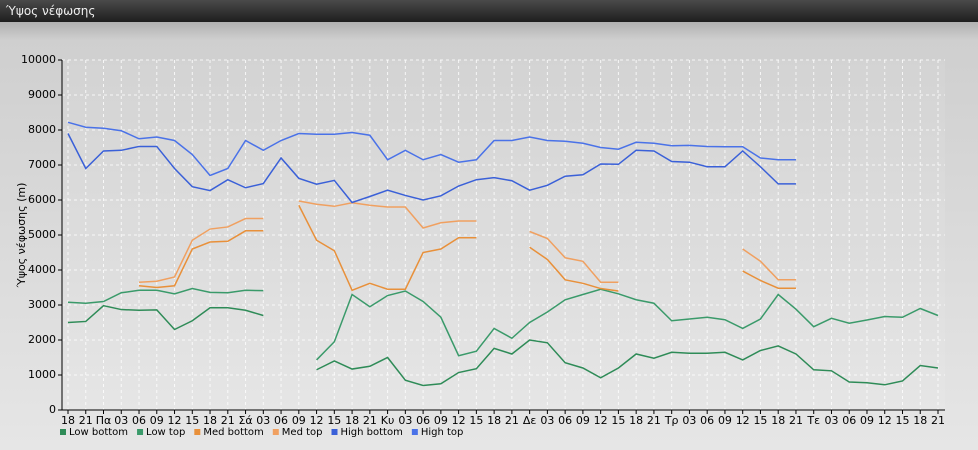 Image resolution: width=978 pixels, height=450 pixels. What do you see at coordinates (42, 129) in the screenshot?
I see `y-tick-label: 8000` at bounding box center [42, 129].